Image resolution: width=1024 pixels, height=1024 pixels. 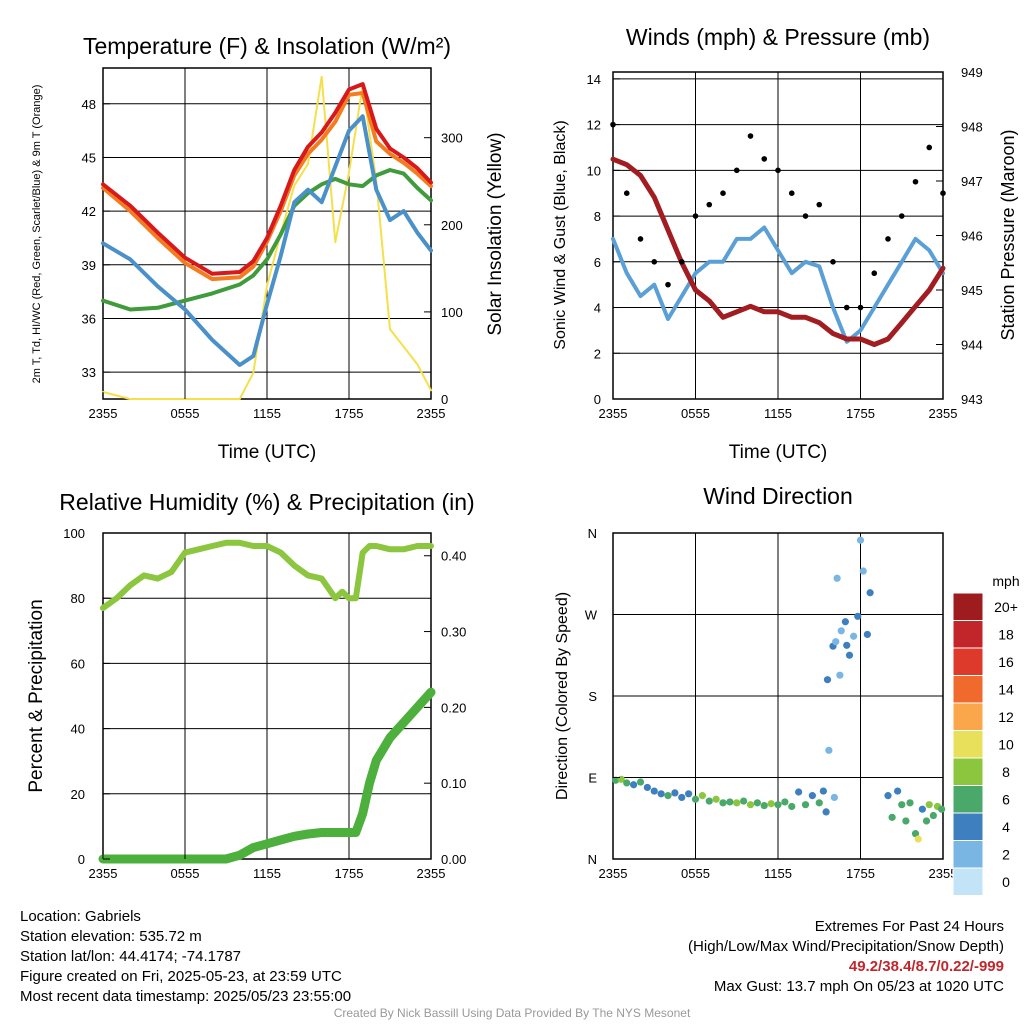 What do you see at coordinates (597, 353) in the screenshot?
I see `wind-y-tick-label: 2` at bounding box center [597, 353].